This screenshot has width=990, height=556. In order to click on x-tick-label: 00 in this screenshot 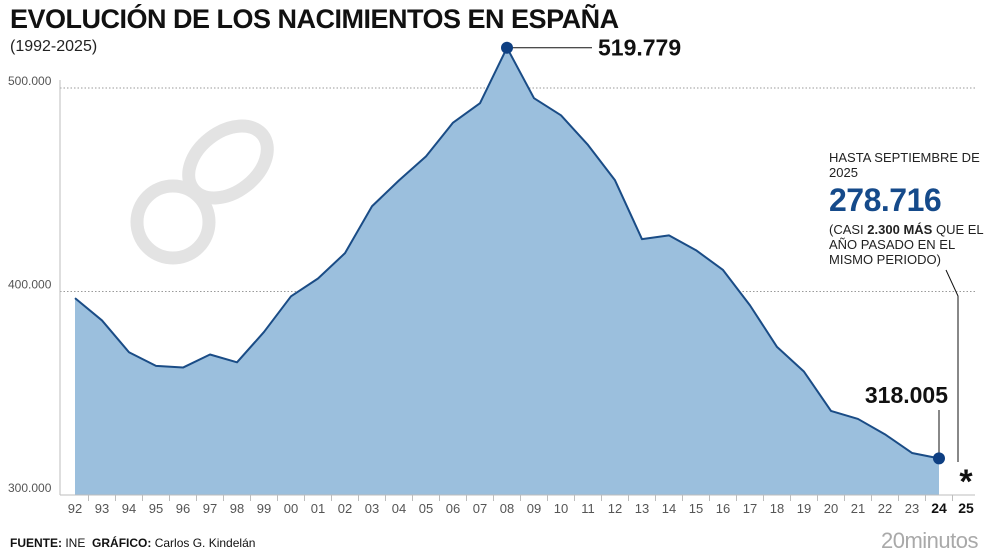, I will do `click(291, 508)`.